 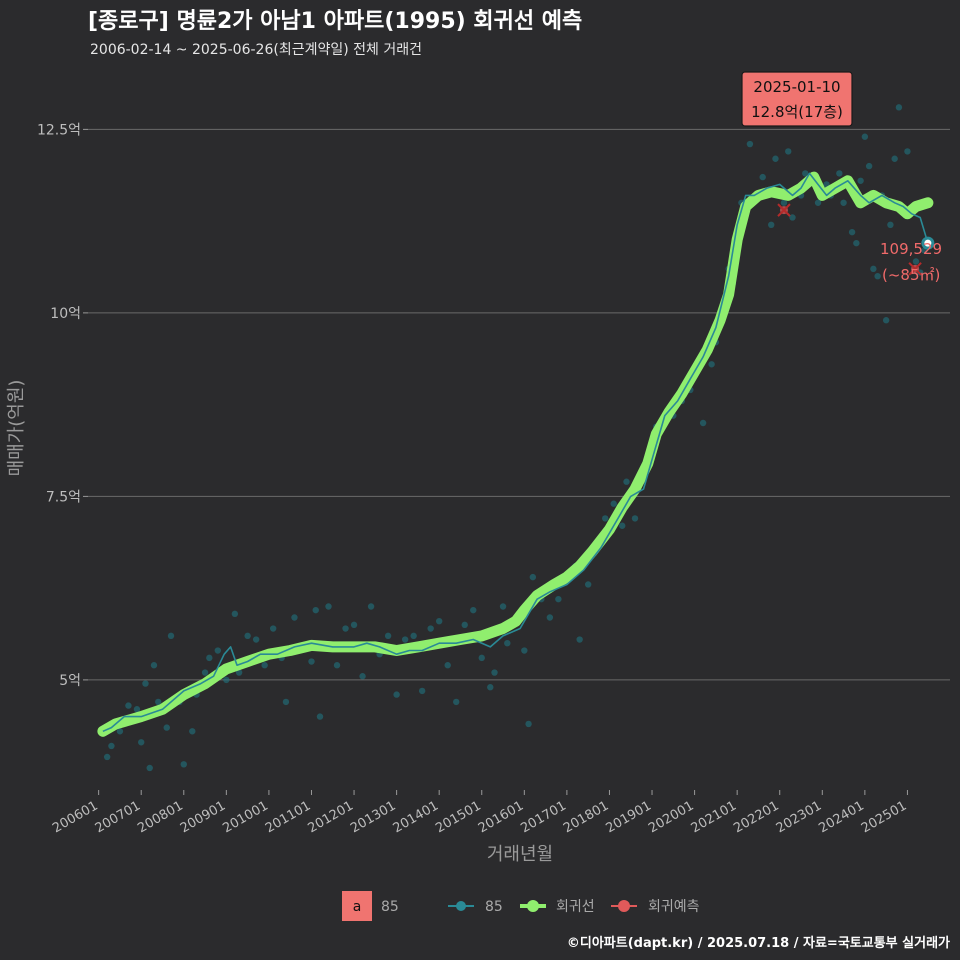 What do you see at coordinates (59, 130) in the screenshot?
I see `ytick-label-3: 12.5억` at bounding box center [59, 130].